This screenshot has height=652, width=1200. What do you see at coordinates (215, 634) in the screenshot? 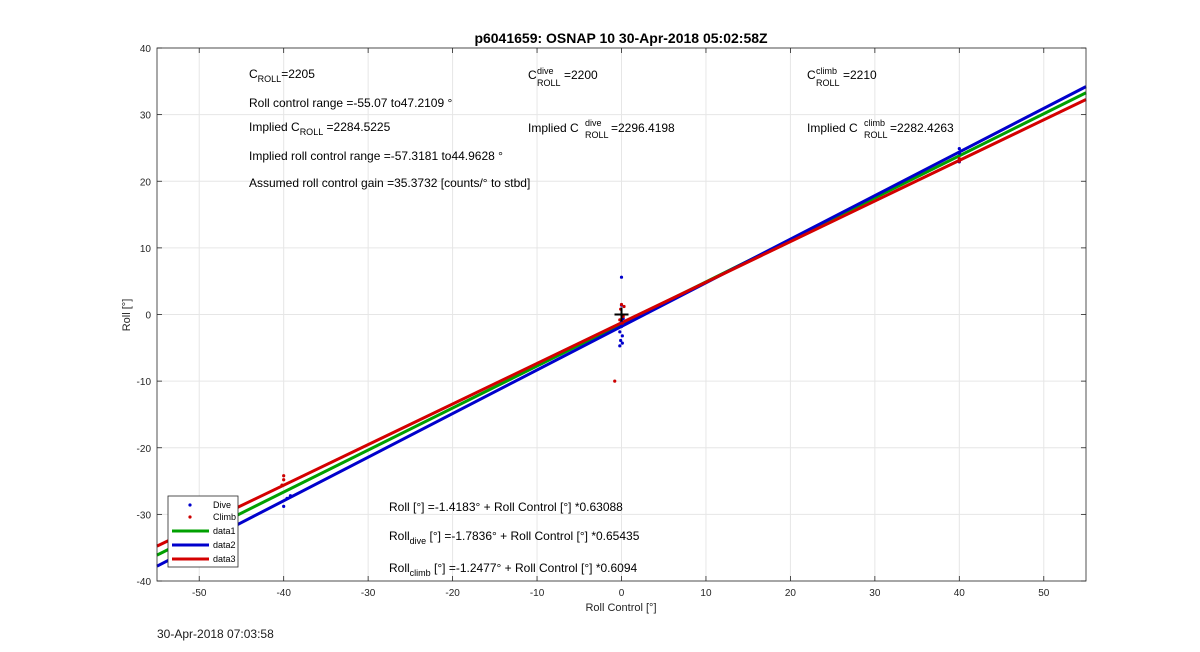
I see `footer-timestamp: 30-Apr-2018 07:03:58` at bounding box center [215, 634].